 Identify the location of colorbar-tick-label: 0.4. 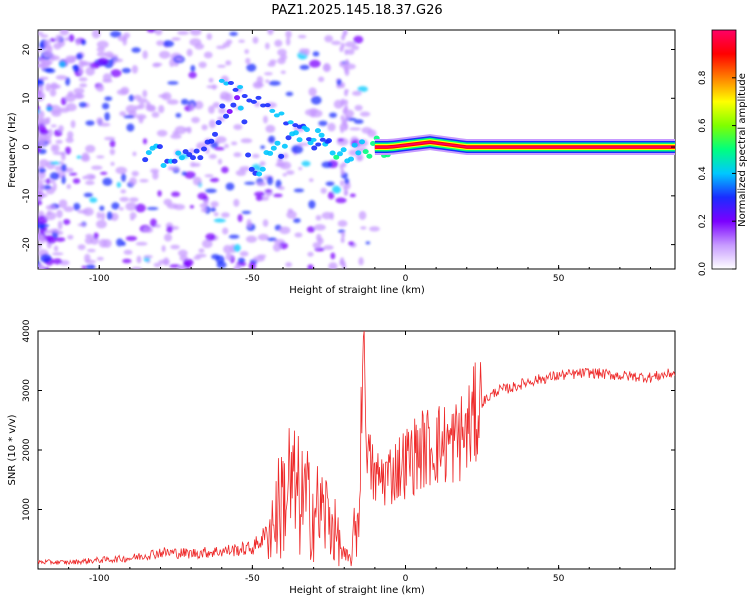
(703, 173).